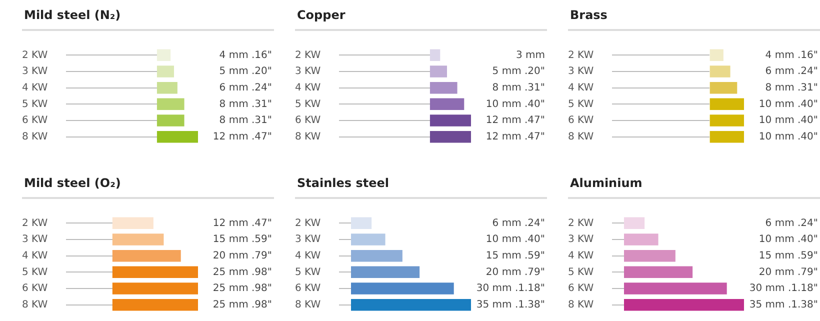 The image size is (820, 321). What do you see at coordinates (421, 19) in the screenshot?
I see `text: Copper` at bounding box center [421, 19].